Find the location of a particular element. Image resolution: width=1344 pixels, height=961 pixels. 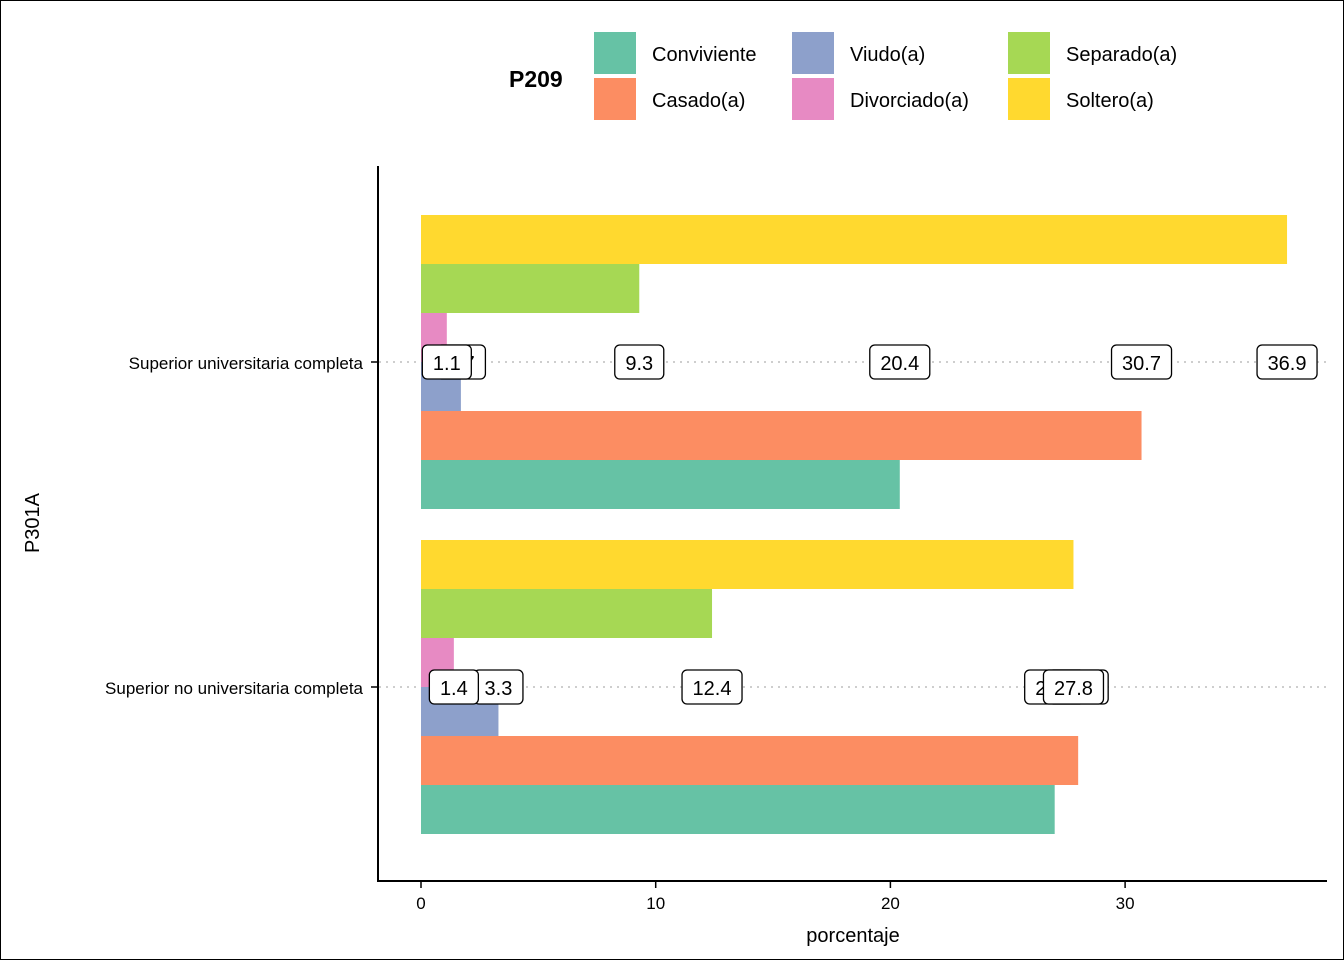

svg-text: 27.8 is located at coordinates (1073, 689).